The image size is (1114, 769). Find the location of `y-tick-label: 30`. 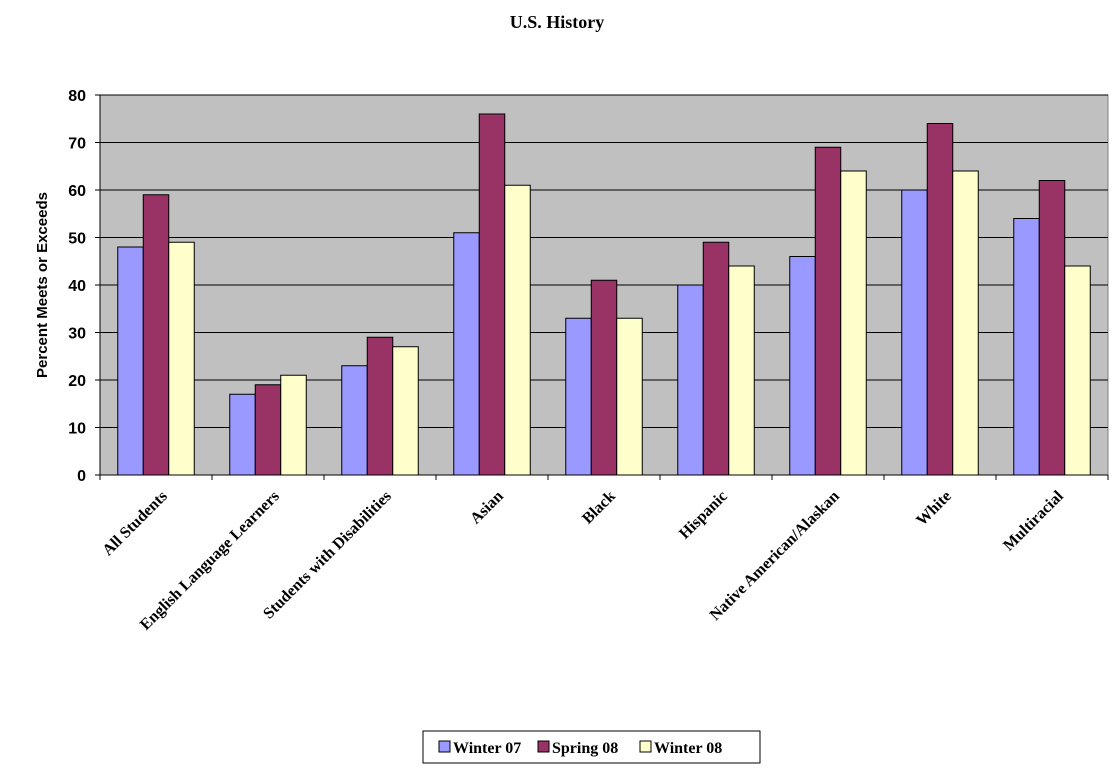

y-tick-label: 30 is located at coordinates (77, 334).